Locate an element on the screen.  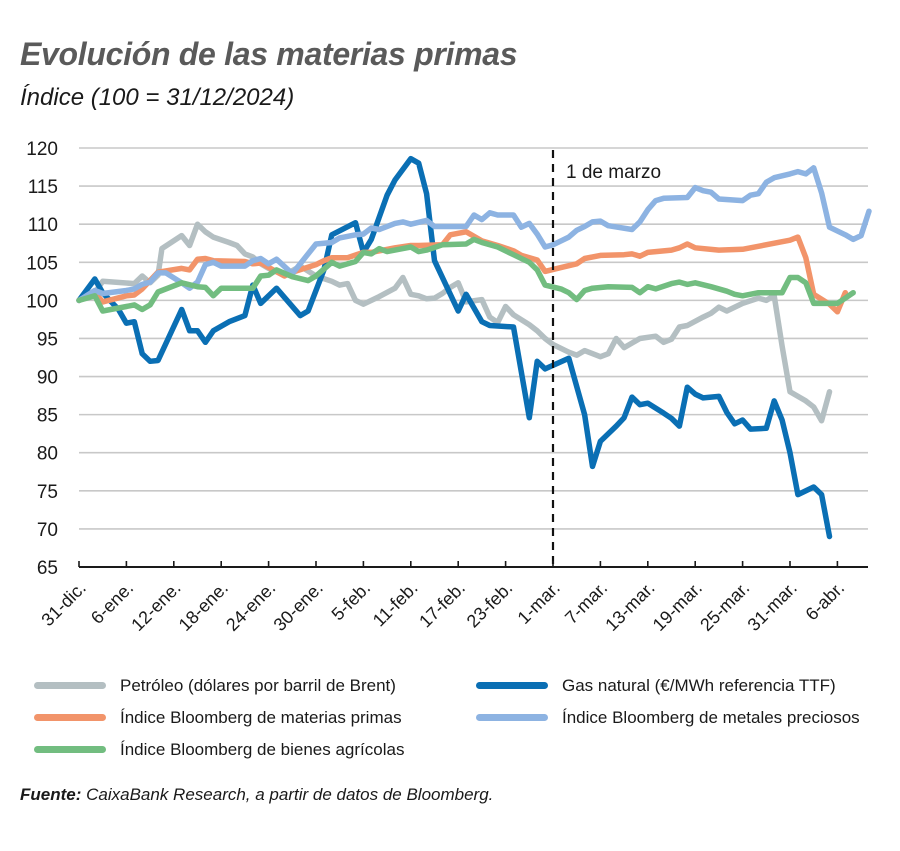
x-tick-label: 5-feb. is located at coordinates (351, 601).